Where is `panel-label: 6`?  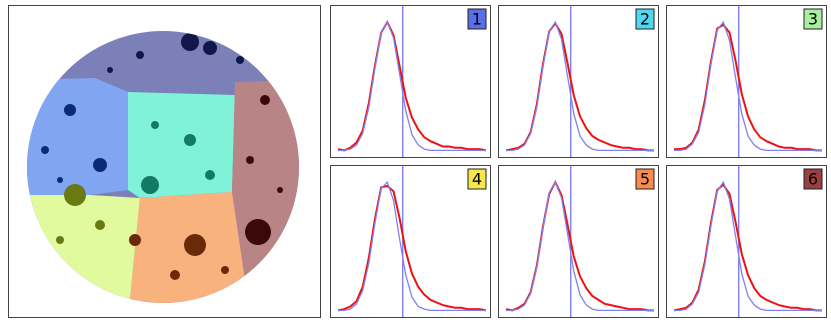
panel-label: 6 is located at coordinates (813, 179).